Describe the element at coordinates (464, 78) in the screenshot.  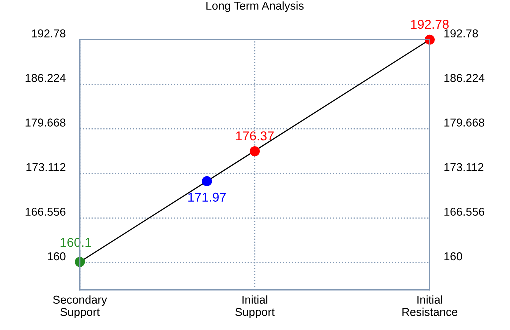
I see `y2-tick-label: 186.224` at that location.